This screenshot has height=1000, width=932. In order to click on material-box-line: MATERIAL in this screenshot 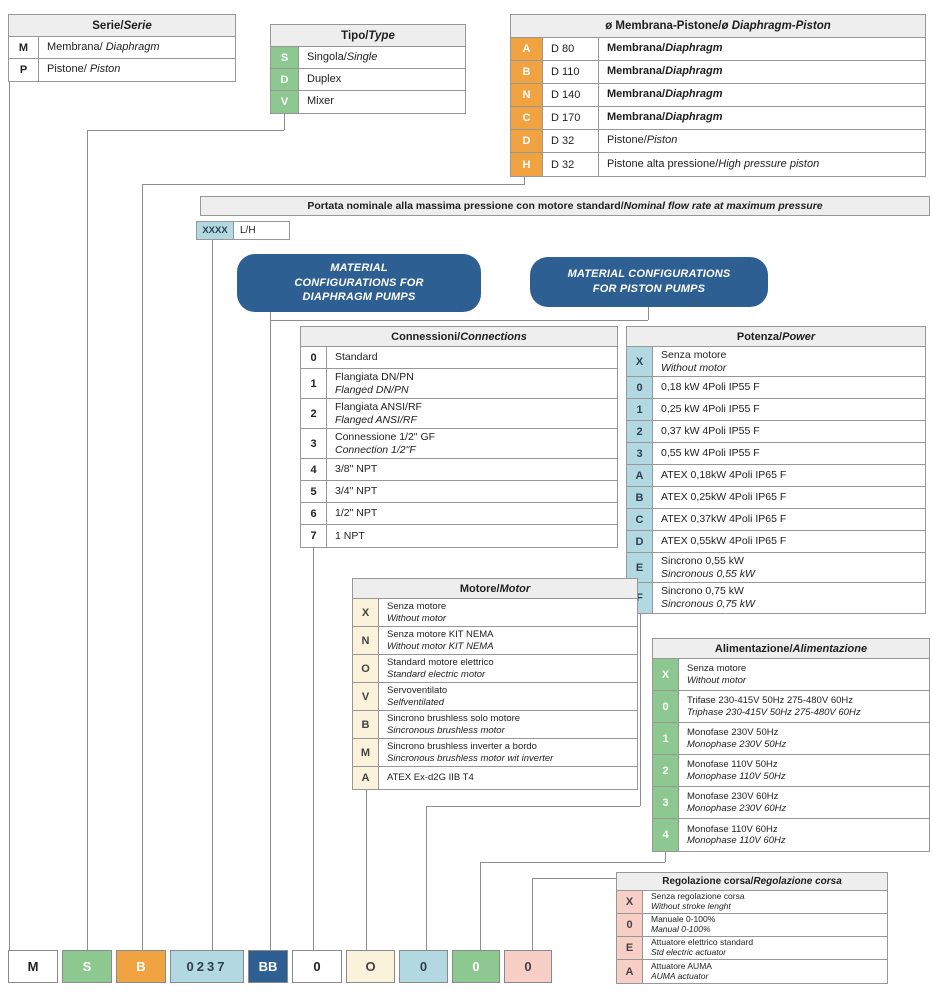, I will do `click(359, 267)`.